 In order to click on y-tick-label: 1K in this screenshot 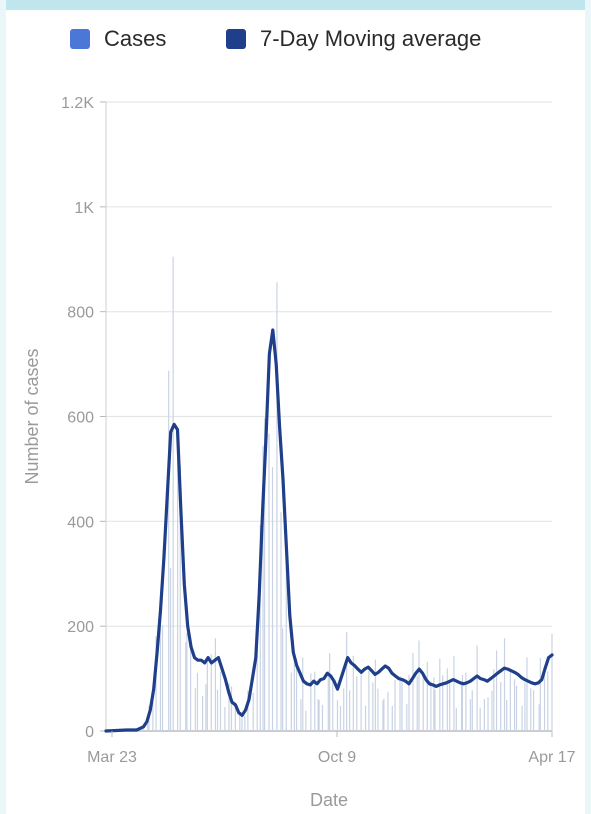, I will do `click(84, 208)`.